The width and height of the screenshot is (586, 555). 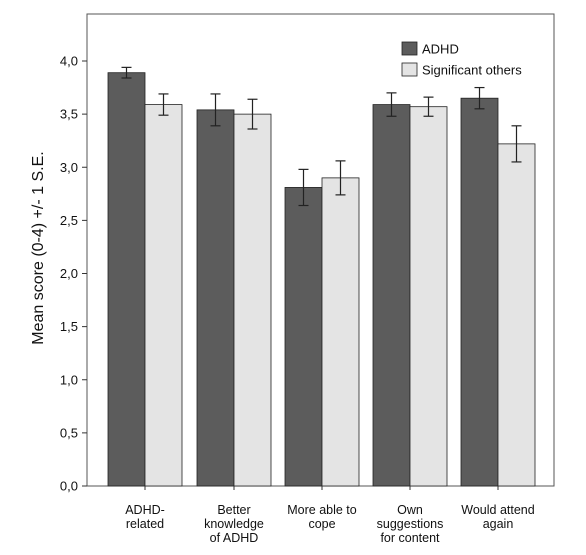 What do you see at coordinates (461, 59) in the screenshot?
I see `legend: ADHD Significant others` at bounding box center [461, 59].